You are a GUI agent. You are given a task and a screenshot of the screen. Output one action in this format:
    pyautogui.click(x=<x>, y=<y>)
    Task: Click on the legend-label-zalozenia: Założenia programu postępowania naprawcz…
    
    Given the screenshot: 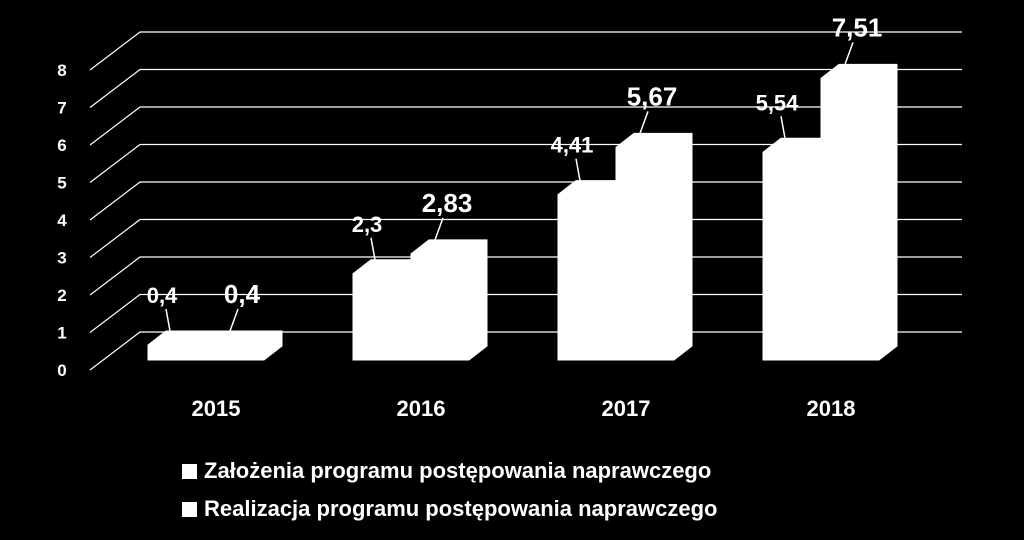 What is the action you would take?
    pyautogui.click(x=458, y=470)
    